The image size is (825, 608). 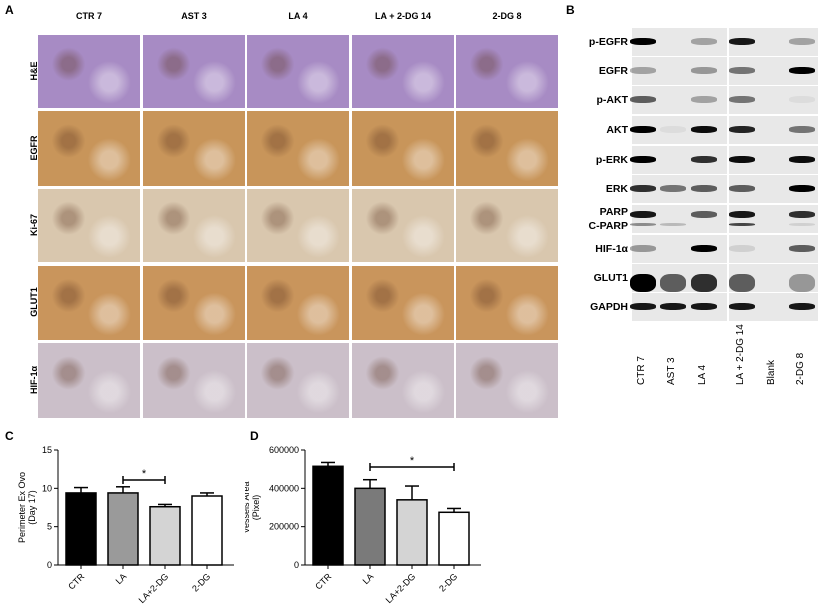 What do you see at coordinates (702, 374) in the screenshot?
I see `lane-label: LA 4` at bounding box center [702, 374].